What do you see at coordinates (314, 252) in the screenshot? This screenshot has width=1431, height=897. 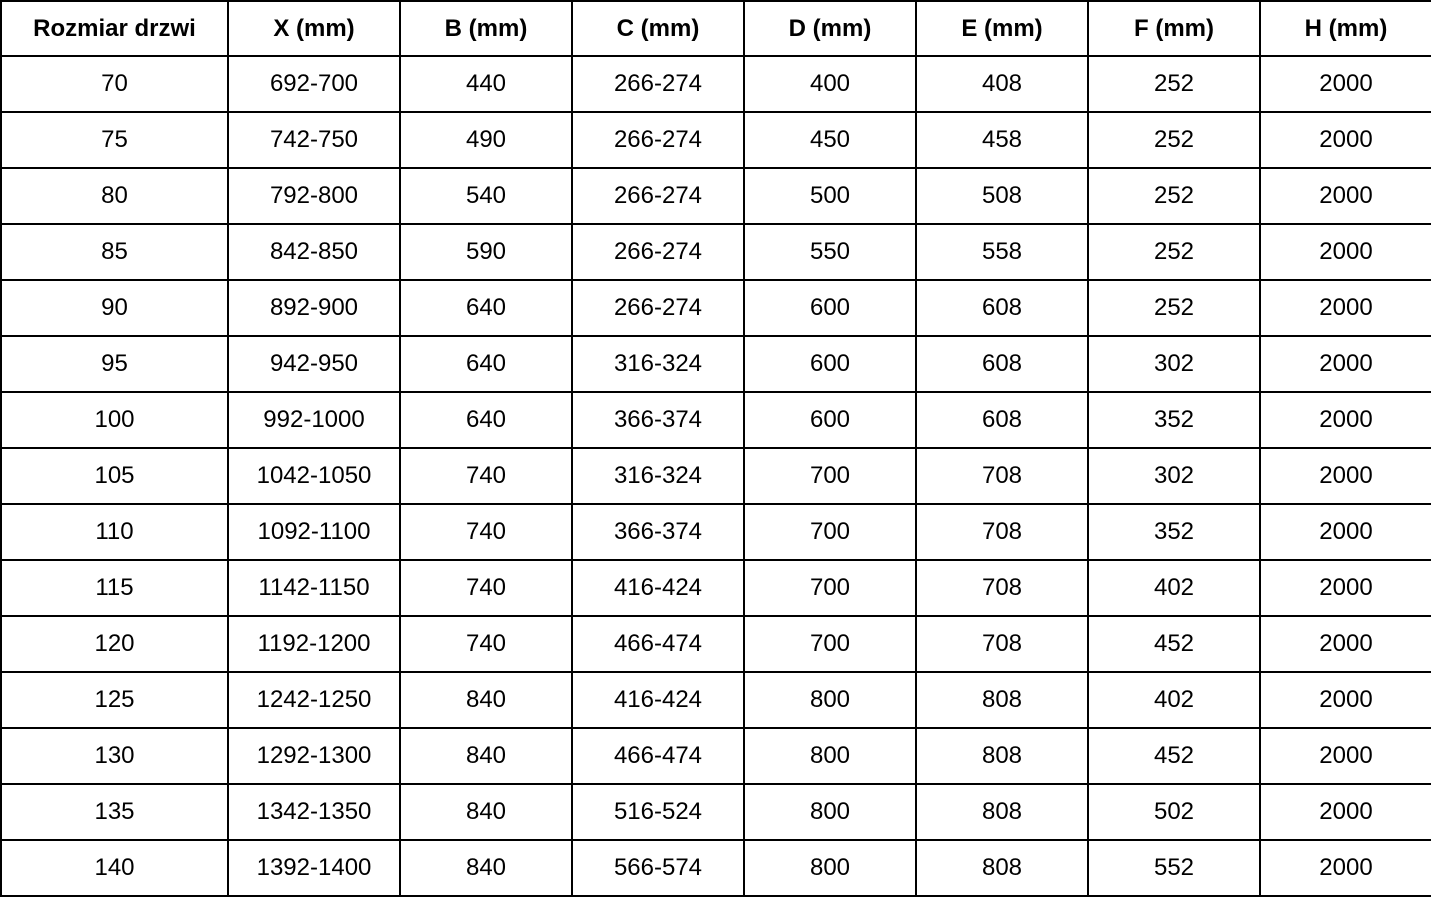 I see `dimension-cell: 842-850` at bounding box center [314, 252].